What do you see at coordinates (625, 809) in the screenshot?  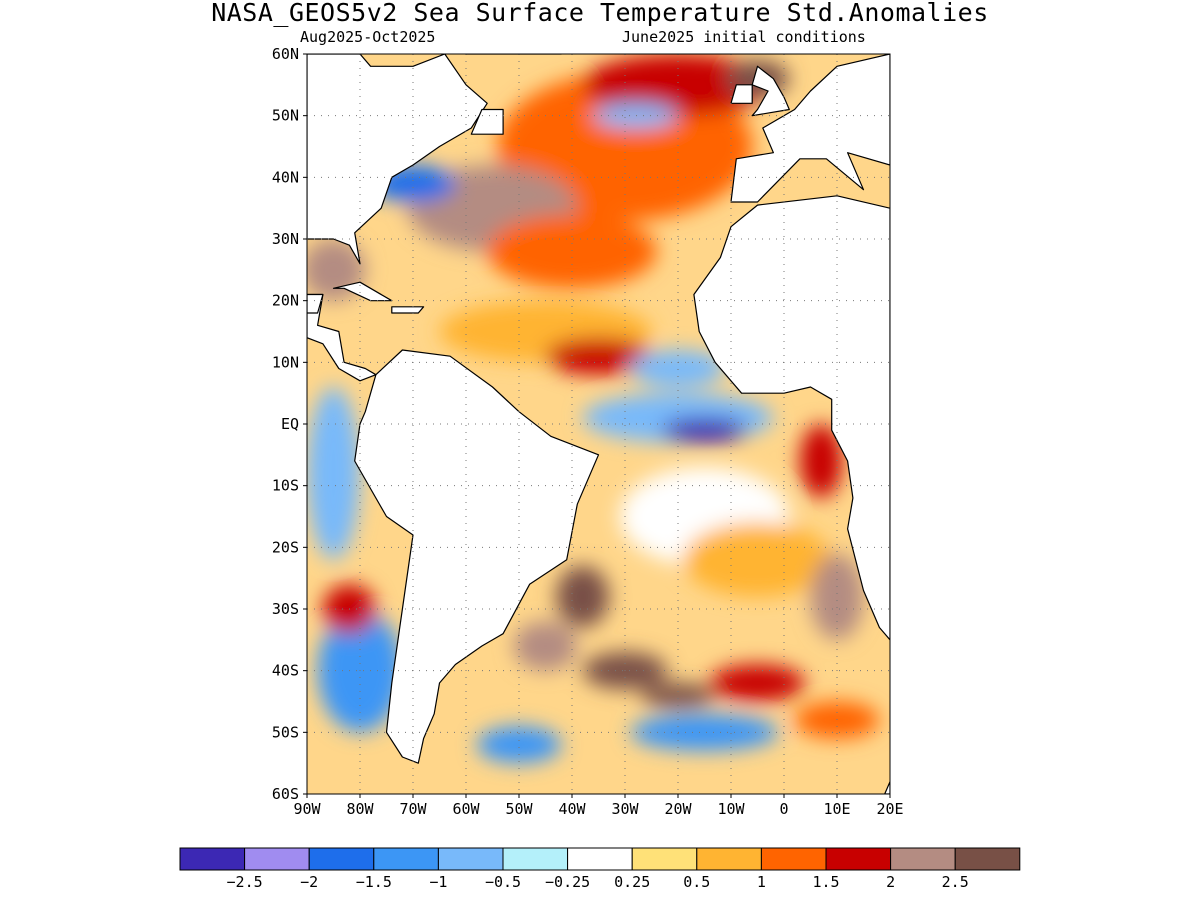 I see `lon-tick-label: 30W` at bounding box center [625, 809].